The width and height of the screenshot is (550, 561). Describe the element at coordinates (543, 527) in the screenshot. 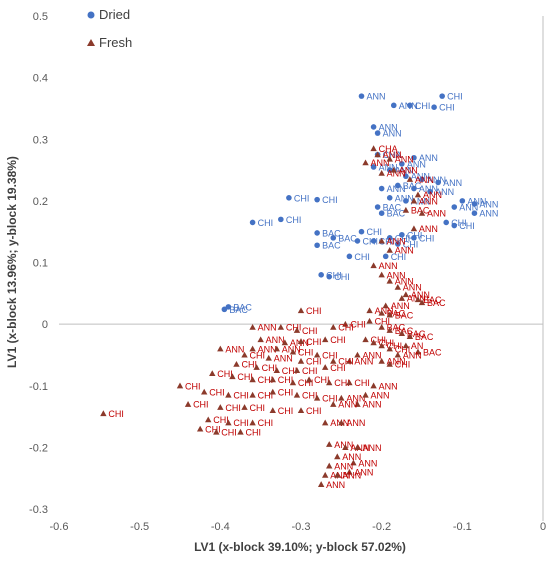

I see `x-tick-label: 0` at that location.